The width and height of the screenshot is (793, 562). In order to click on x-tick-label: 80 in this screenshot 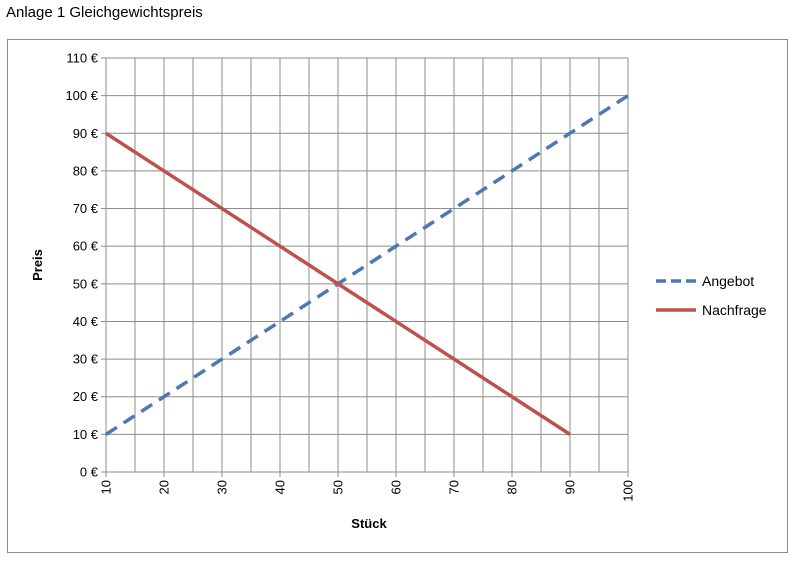, I will do `click(512, 487)`.